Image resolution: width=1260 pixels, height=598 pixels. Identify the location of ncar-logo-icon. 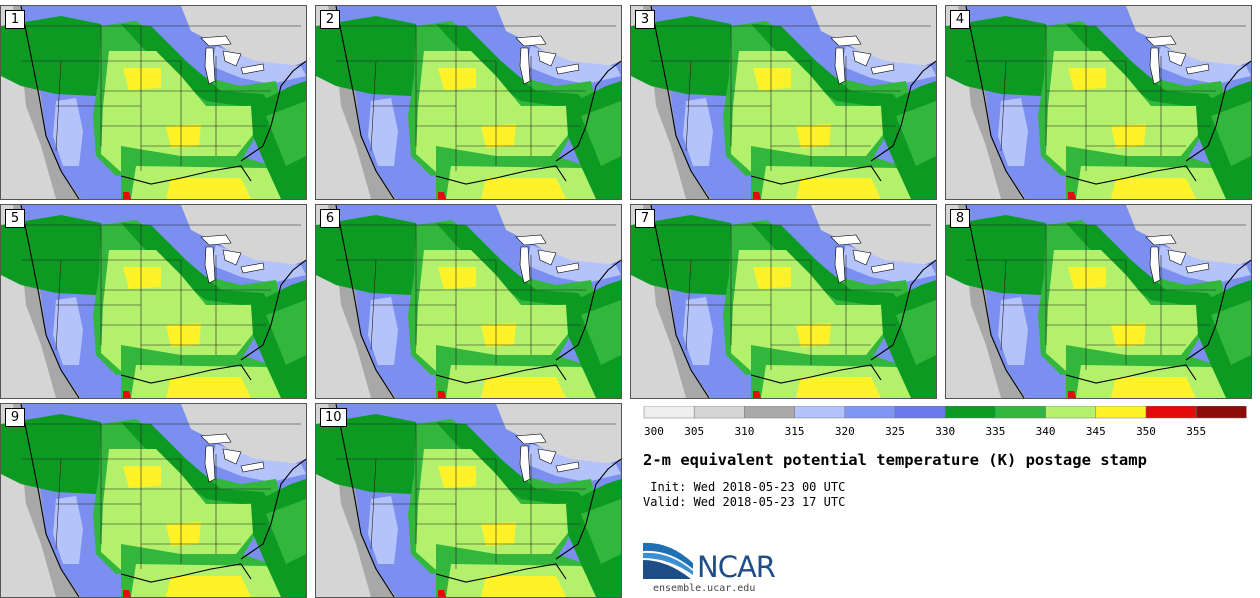
(668, 560).